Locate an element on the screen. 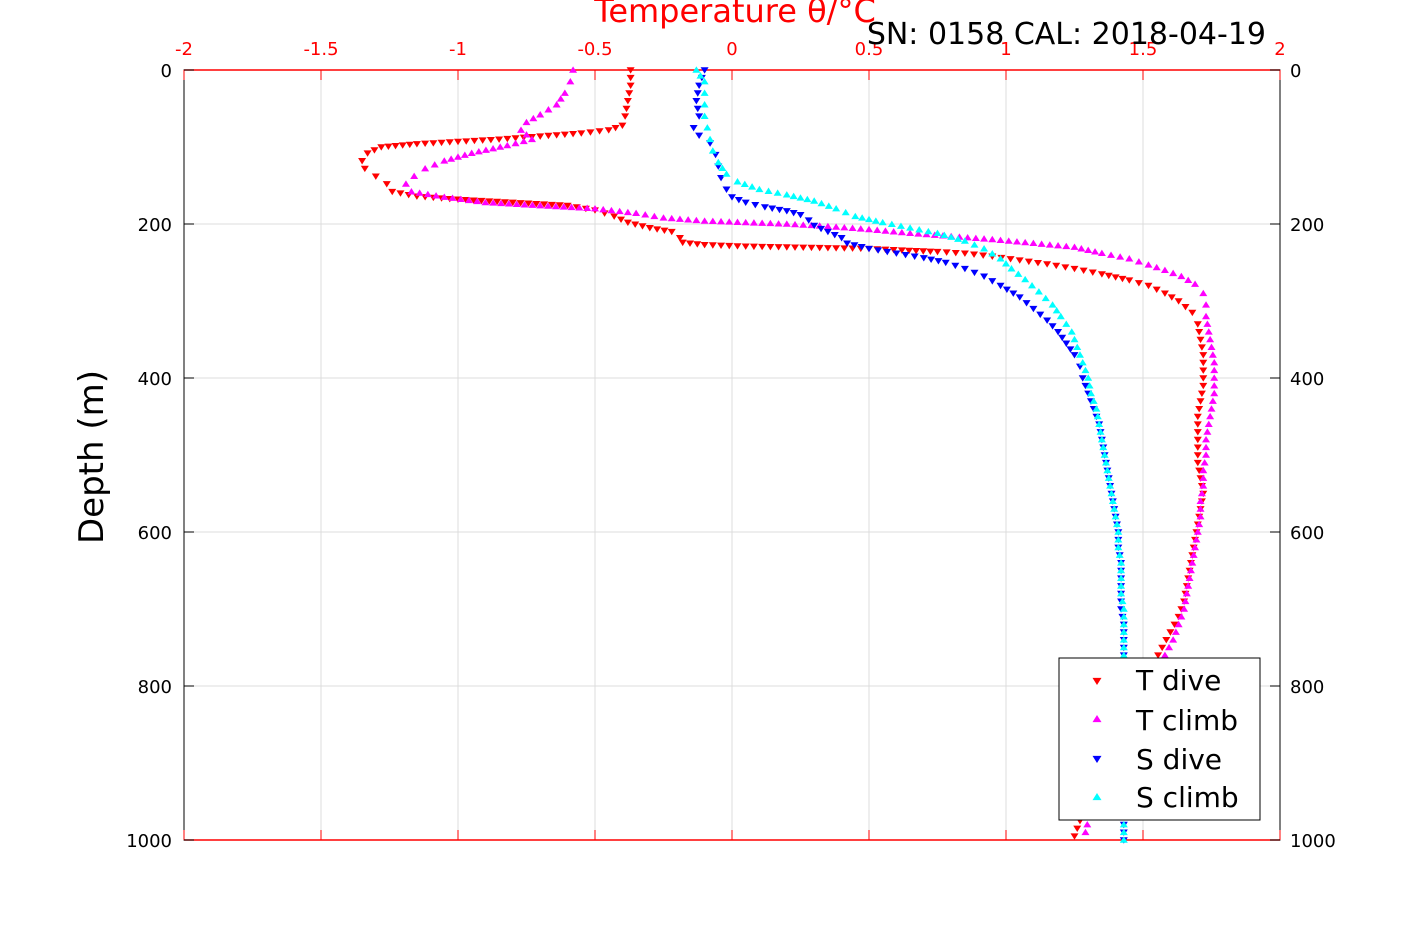 The width and height of the screenshot is (1417, 945). legend-entry-s-dive: S dive is located at coordinates (1179, 759).